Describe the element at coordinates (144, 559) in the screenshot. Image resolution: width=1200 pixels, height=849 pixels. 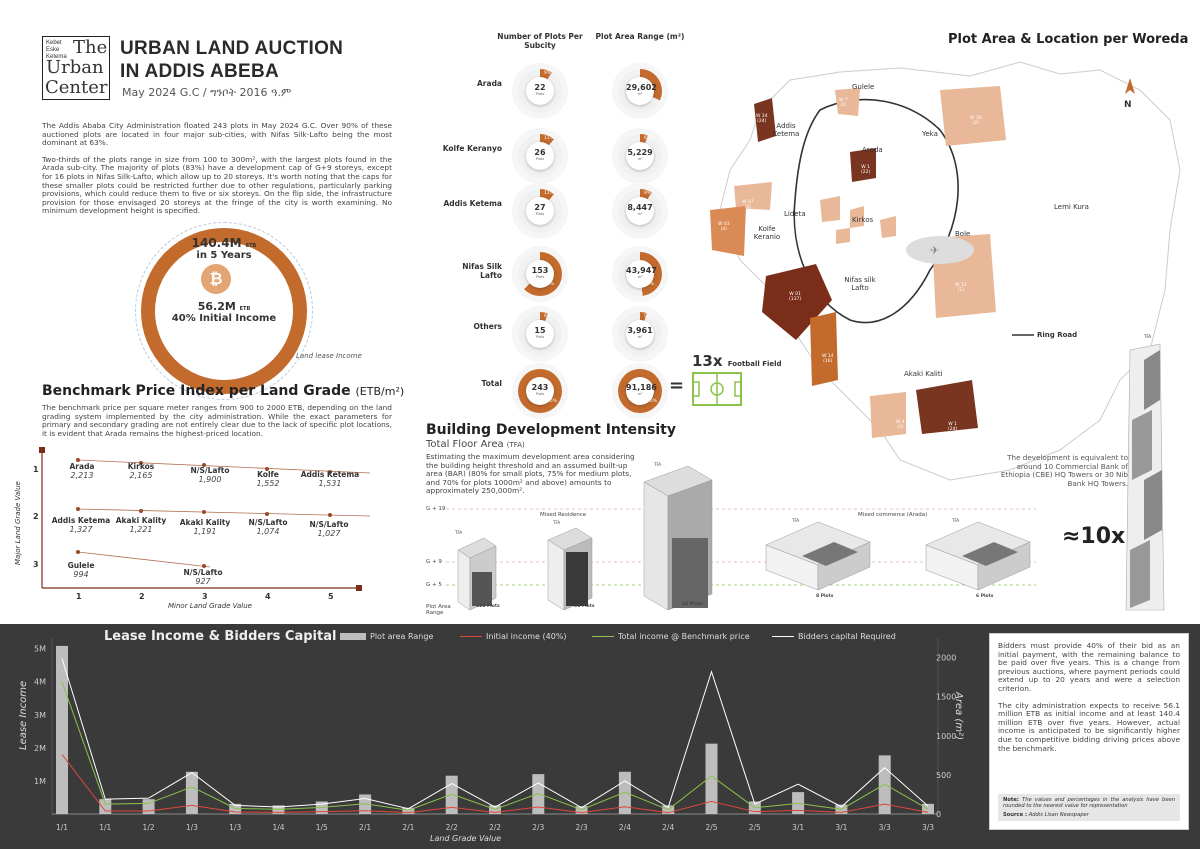
I see `bench-line-grade3` at that location.